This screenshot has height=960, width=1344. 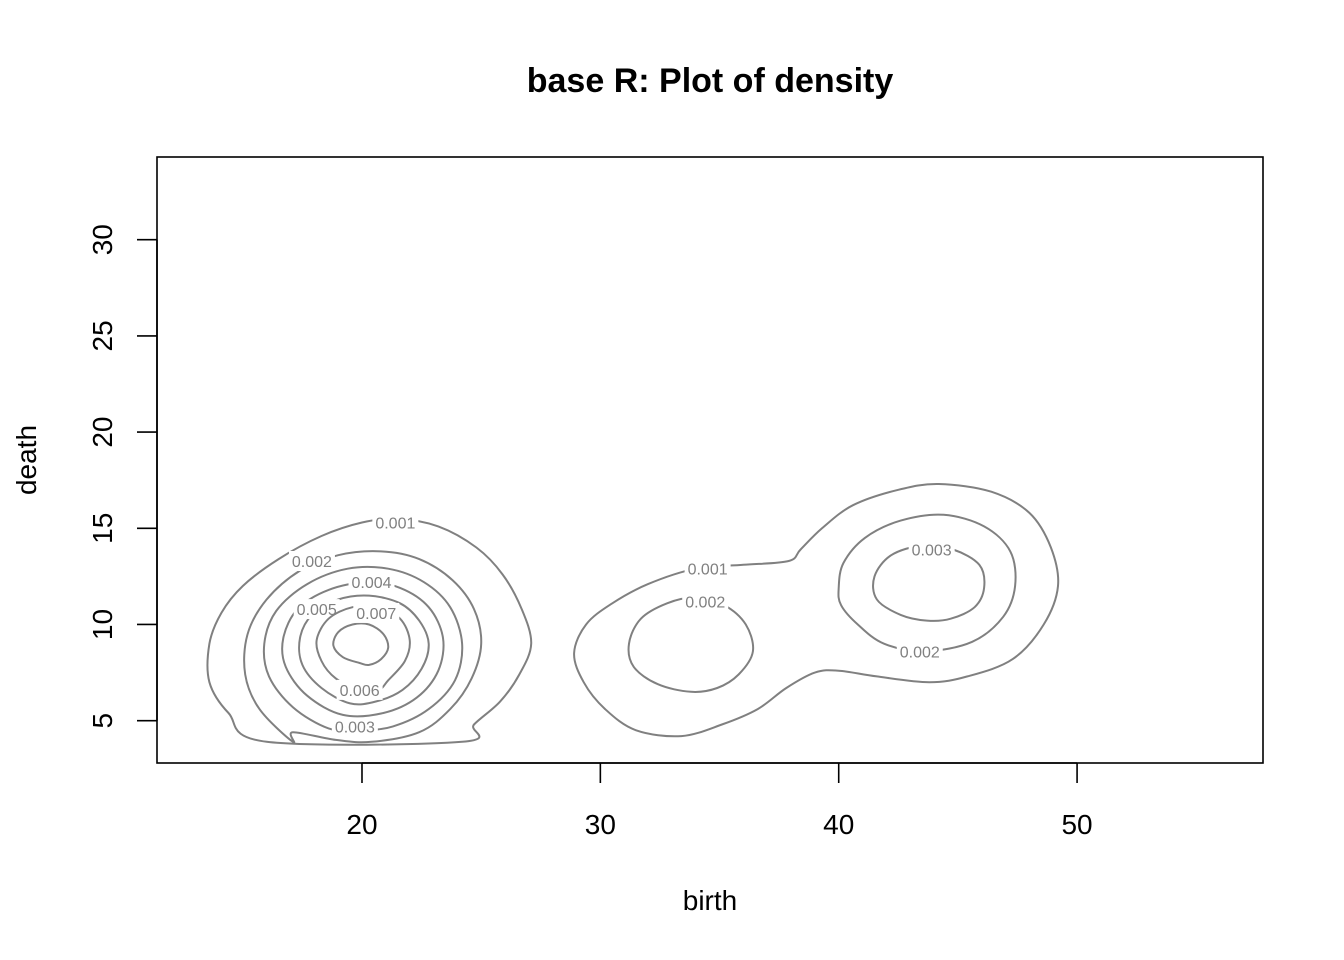 I want to click on x-tick-label: 50, so click(x=1076, y=824).